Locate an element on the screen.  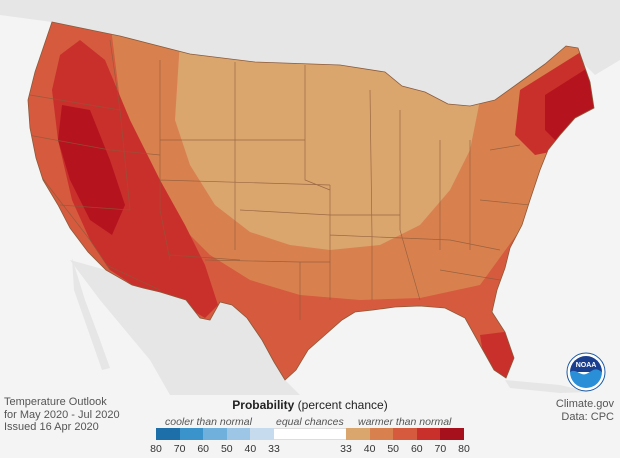
legend-cooler-label: cooler than normal is located at coordinates (208, 422).